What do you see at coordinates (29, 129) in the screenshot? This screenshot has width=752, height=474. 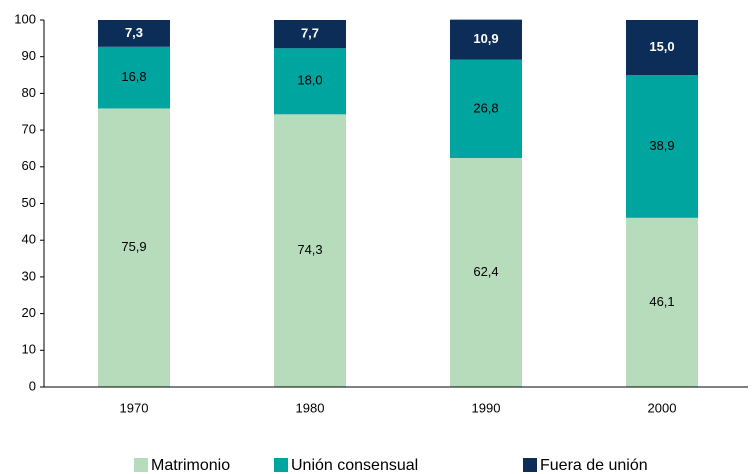 I see `y-tick-label: 70` at bounding box center [29, 129].